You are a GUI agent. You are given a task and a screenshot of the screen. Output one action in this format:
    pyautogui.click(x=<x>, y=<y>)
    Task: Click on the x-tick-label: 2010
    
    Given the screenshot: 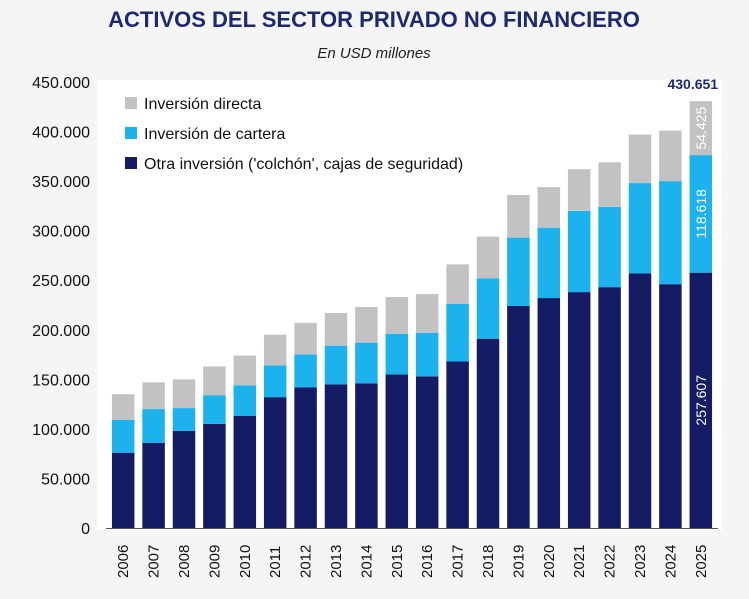 What is the action you would take?
    pyautogui.click(x=245, y=561)
    